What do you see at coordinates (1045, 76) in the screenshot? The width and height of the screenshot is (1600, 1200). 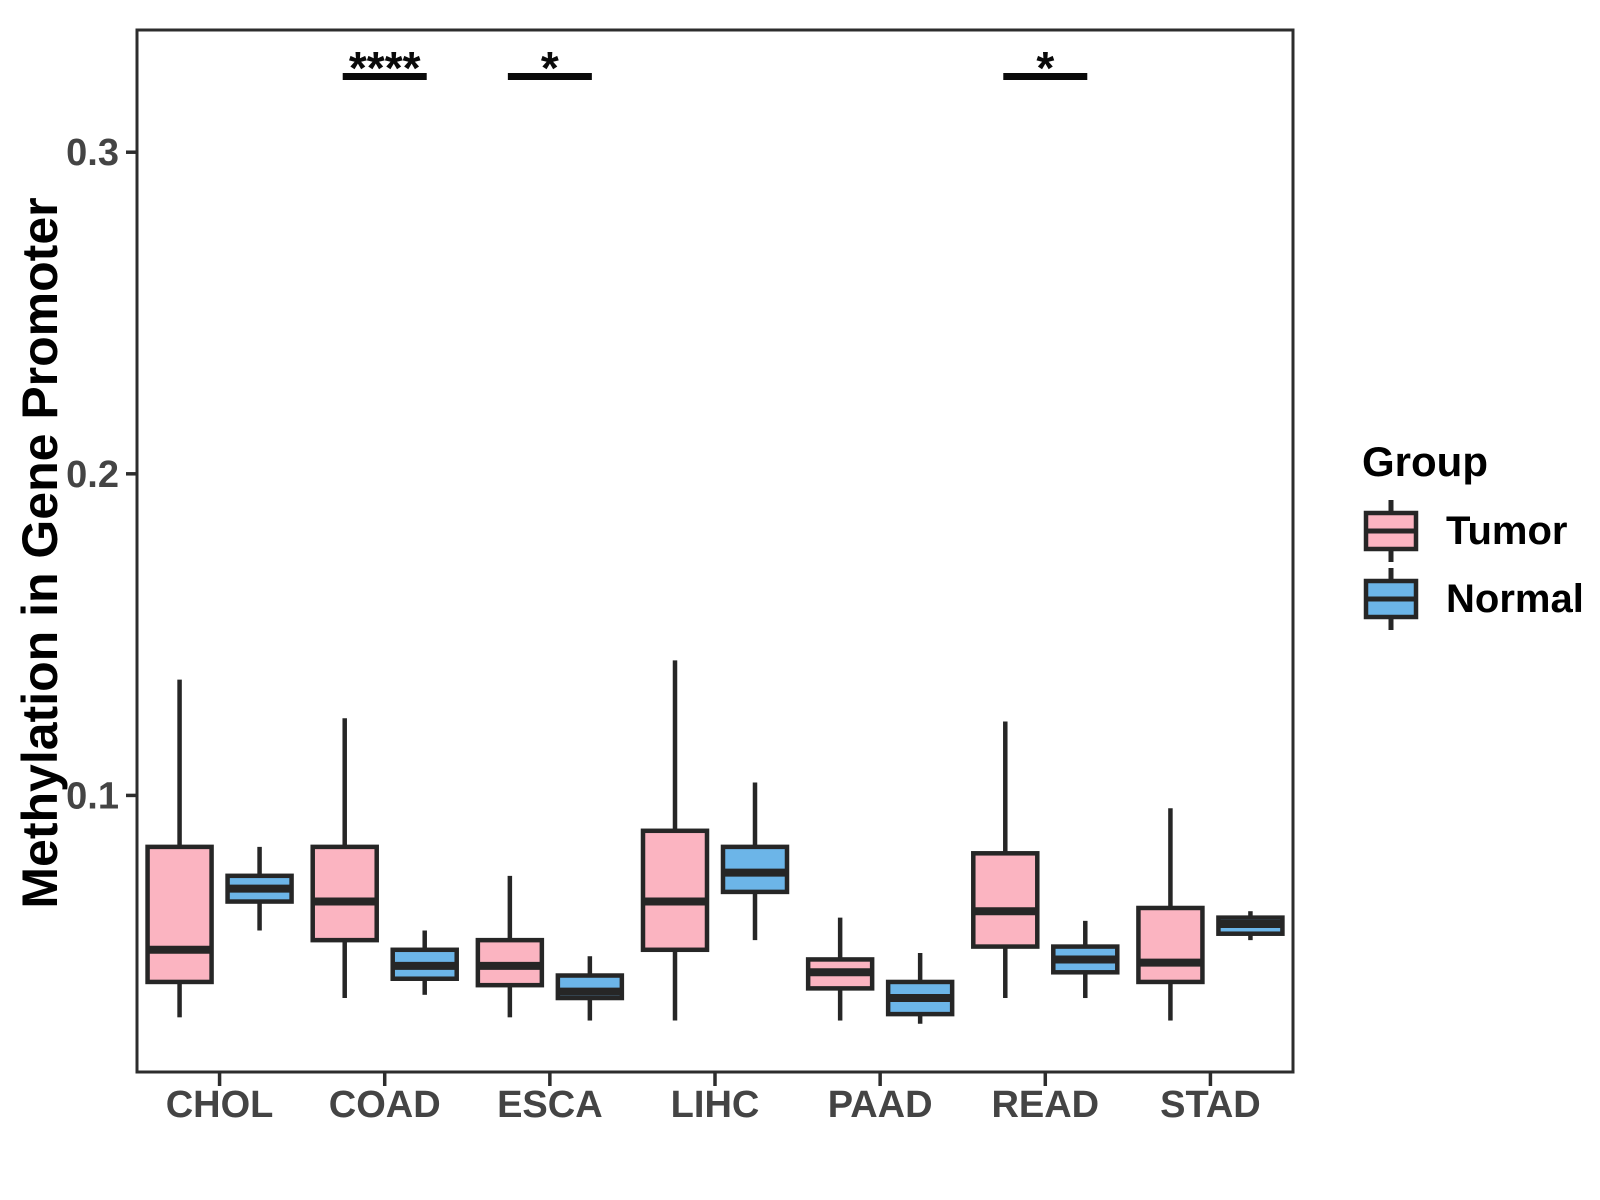 I see `significance-line-READ` at bounding box center [1045, 76].